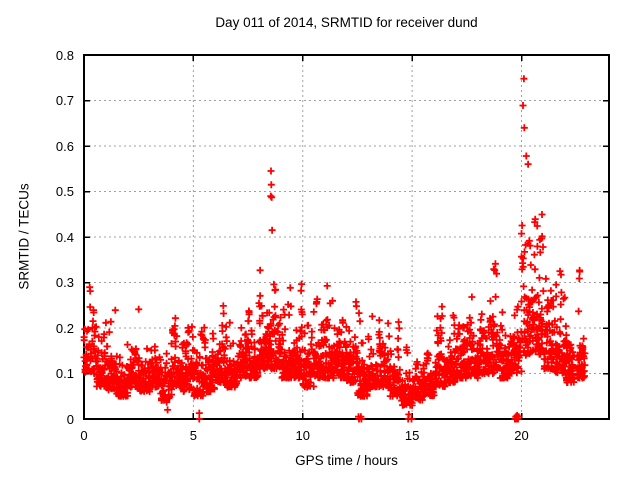 This screenshot has width=640, height=480. I want to click on x-tick-label: 15, so click(412, 435).